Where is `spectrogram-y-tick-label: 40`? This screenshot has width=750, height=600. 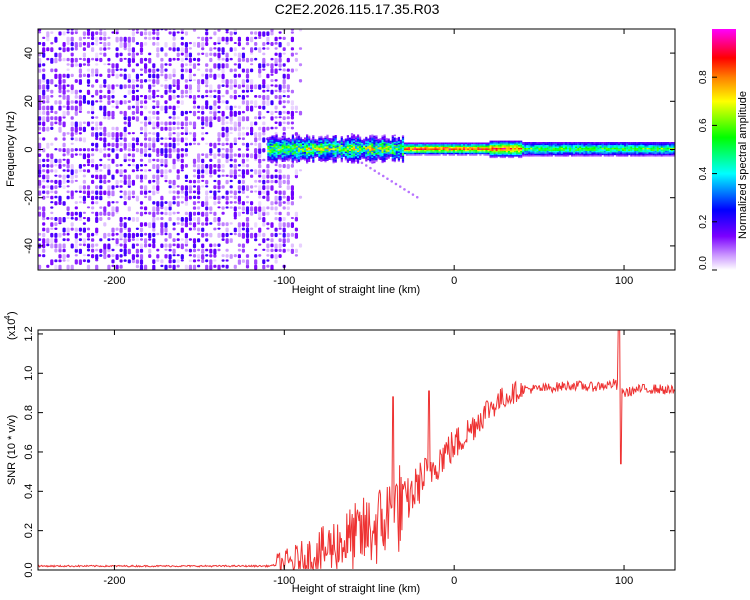 spectrogram-y-tick-label: 40 is located at coordinates (29, 53).